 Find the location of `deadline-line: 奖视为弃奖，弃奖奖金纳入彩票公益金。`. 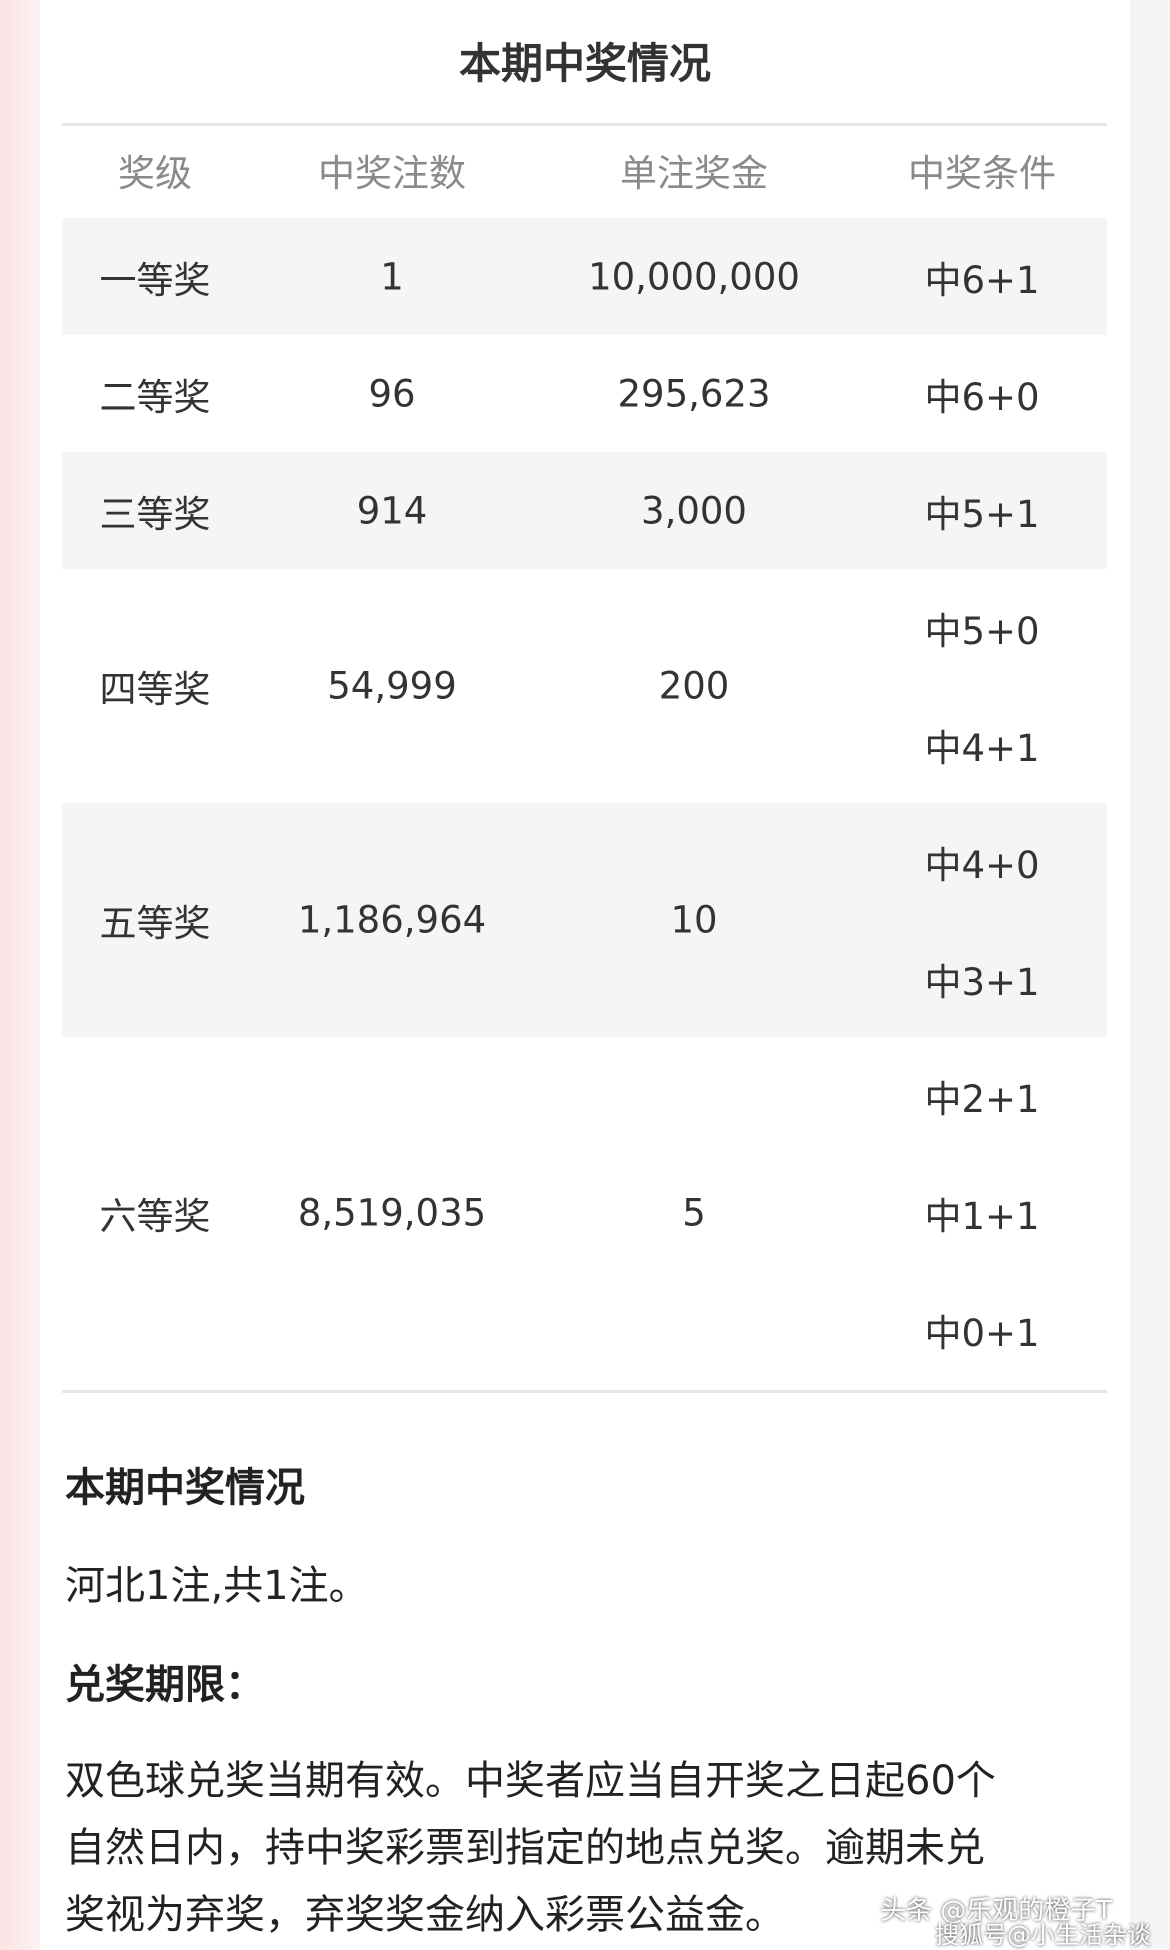

deadline-line: 奖视为弃奖，弃奖奖金纳入彩票公益金。 is located at coordinates (425, 1915).